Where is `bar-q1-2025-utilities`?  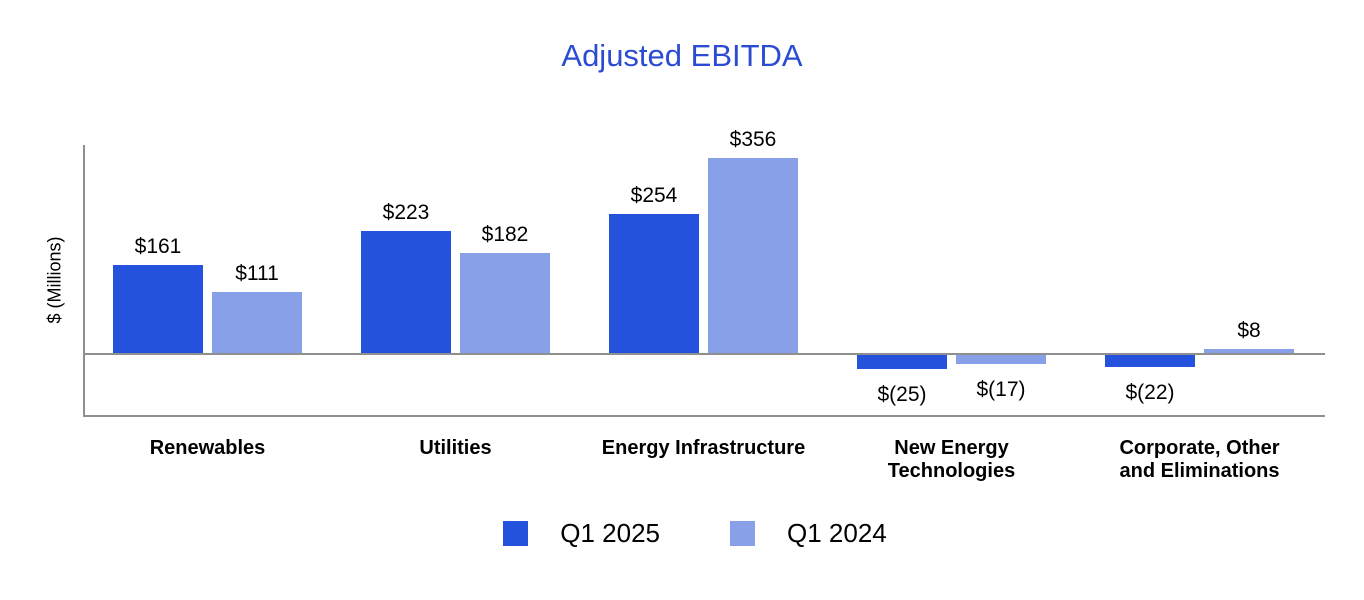
bar-q1-2025-utilities is located at coordinates (406, 292).